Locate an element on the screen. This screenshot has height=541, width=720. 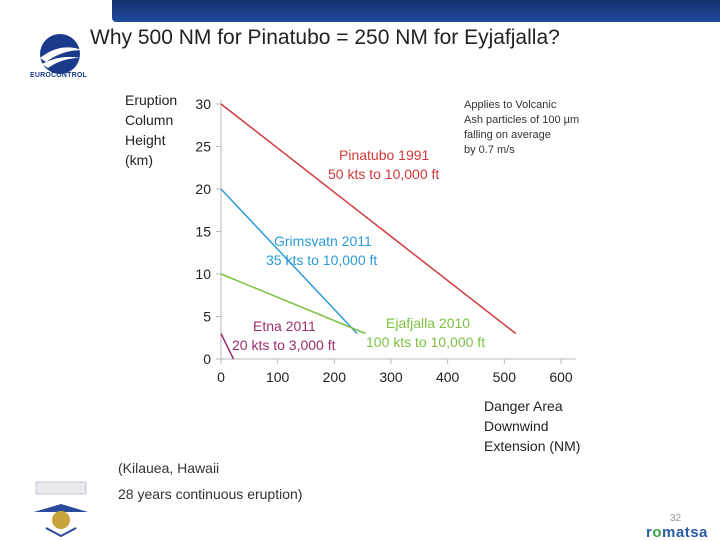
series-line-etna is located at coordinates (227, 346).